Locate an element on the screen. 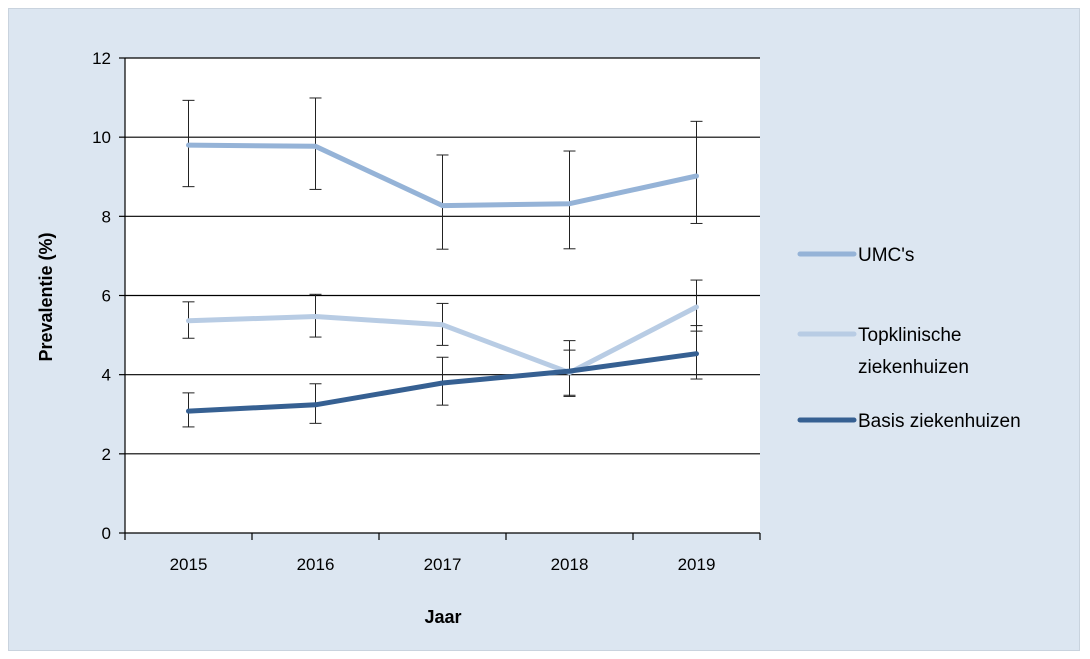 This screenshot has height=659, width=1090. y-axis-title: Prevalentie (%) is located at coordinates (46, 296).